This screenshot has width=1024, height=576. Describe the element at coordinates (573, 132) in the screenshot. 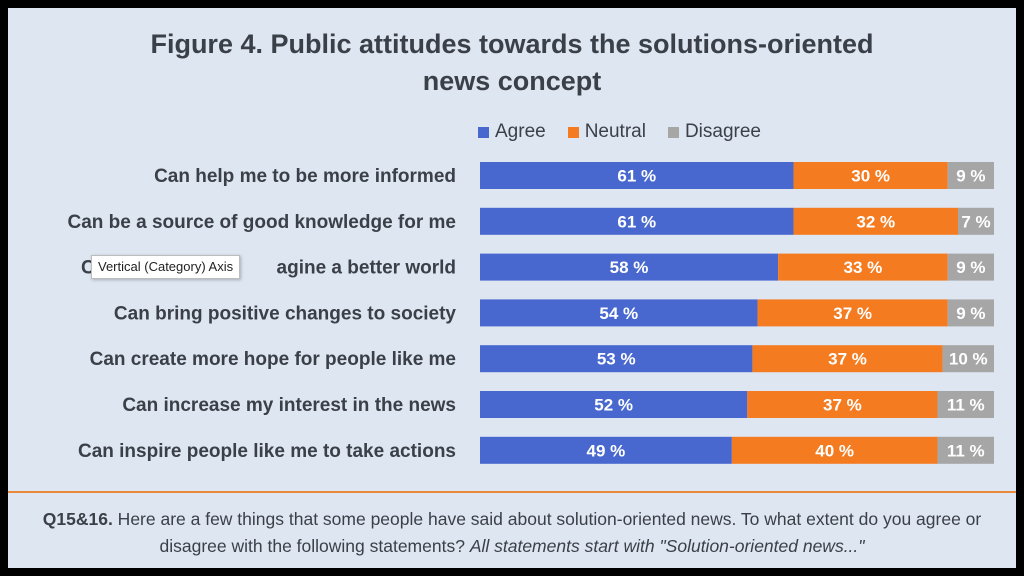

I see `legend-swatch-neutral` at that location.